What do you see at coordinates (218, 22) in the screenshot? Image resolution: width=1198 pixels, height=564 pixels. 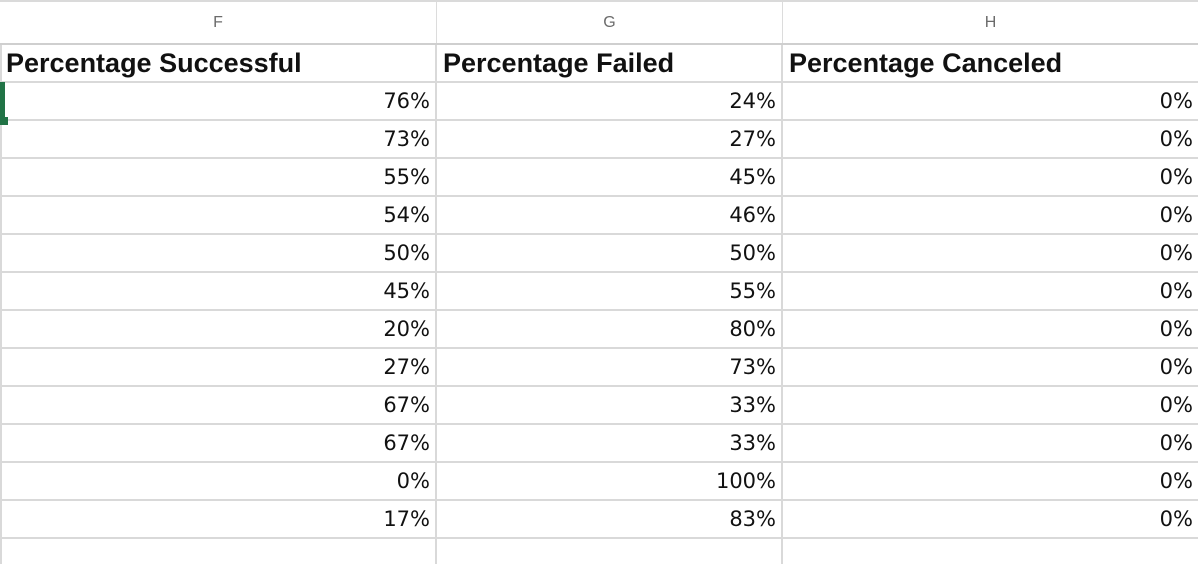 I see `column-header-f: F` at bounding box center [218, 22].